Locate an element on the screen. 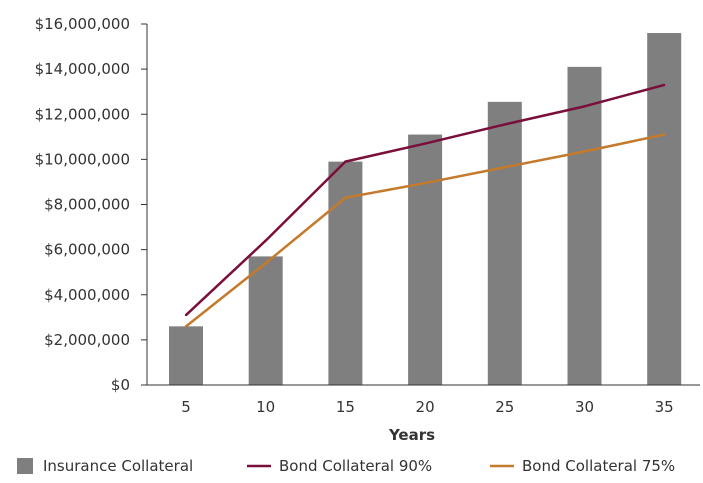 Image resolution: width=703 pixels, height=483 pixels. legend-item-bond-collateral-90: Bond Collateral 90% is located at coordinates (339, 466).